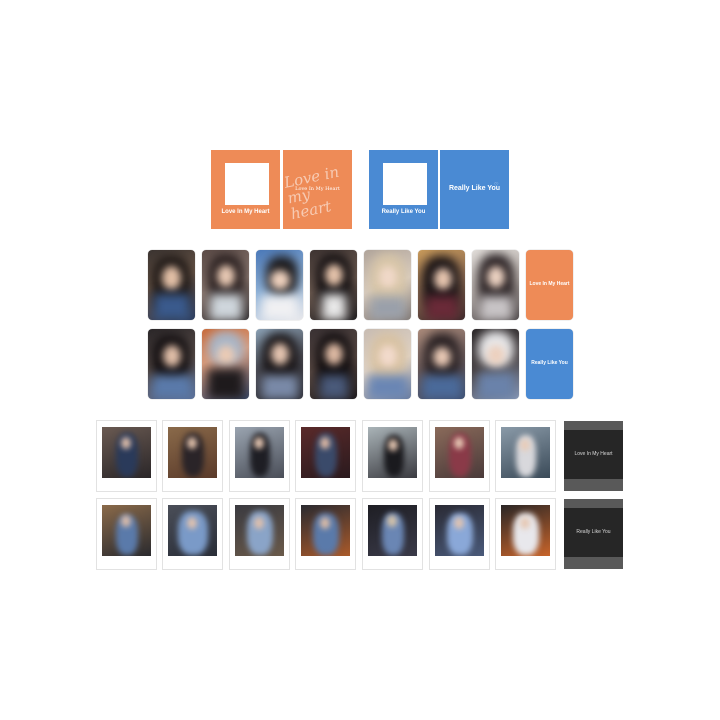  I want to click on sleeve-script-text: Love in my heart, so click(312, 193).